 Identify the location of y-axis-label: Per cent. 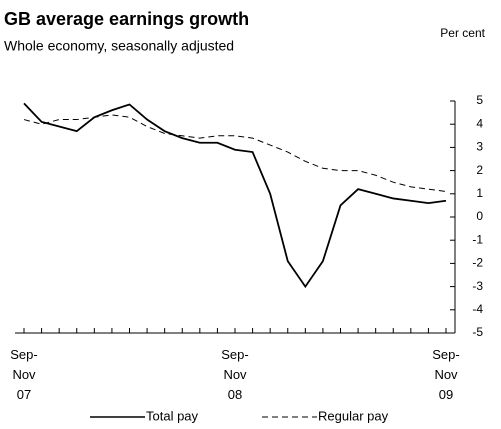
(462, 33).